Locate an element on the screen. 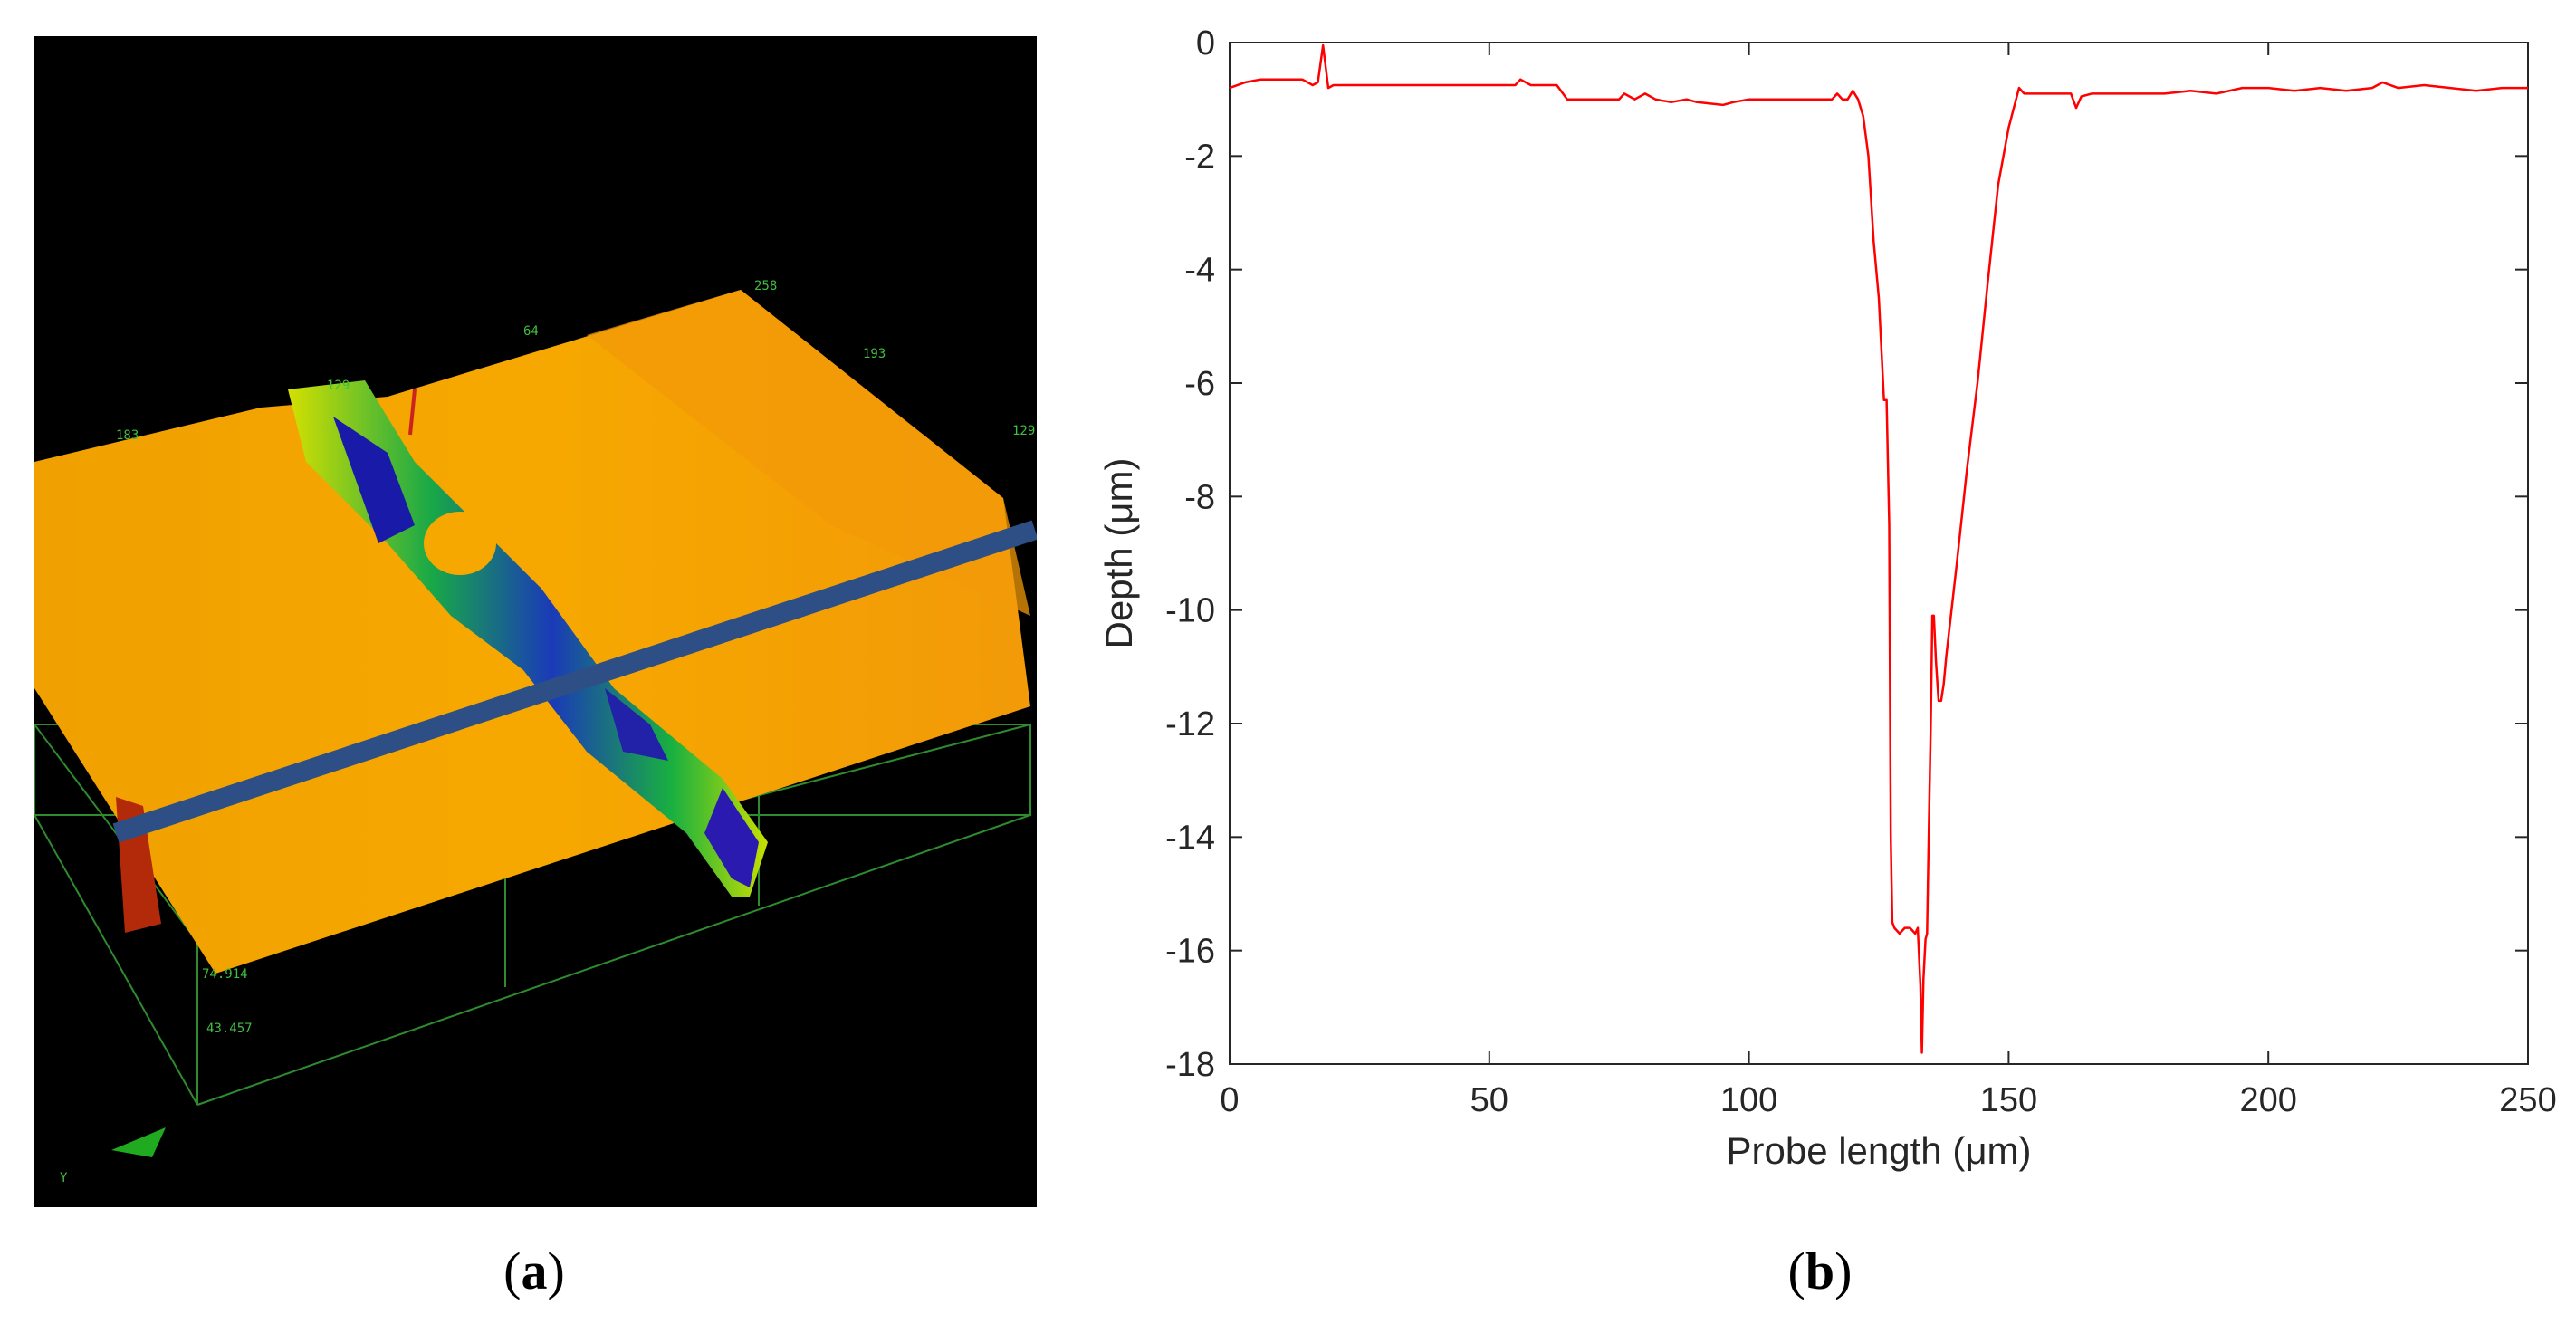 The image size is (2576, 1343). y-tick-label: -6 is located at coordinates (1199, 384).